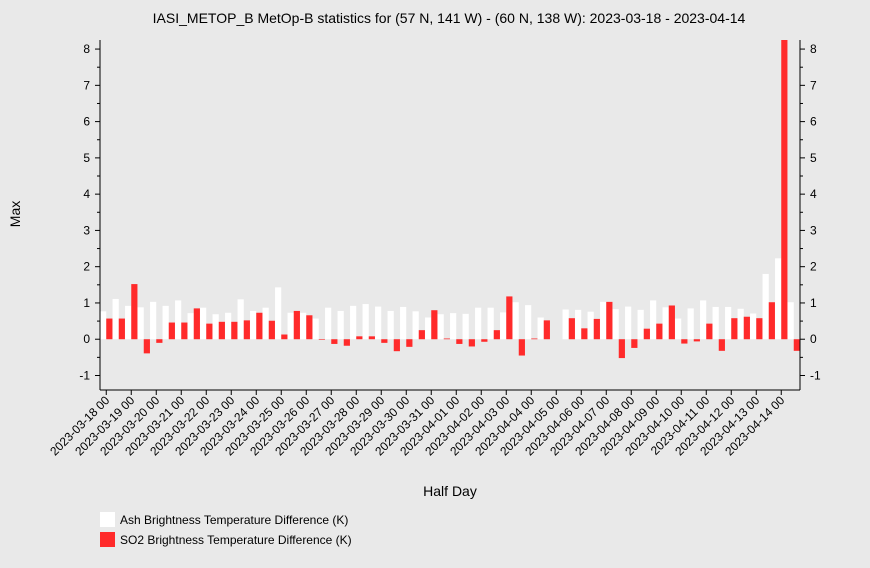  What do you see at coordinates (86, 230) in the screenshot?
I see `y-tick-label-left: 3` at bounding box center [86, 230].